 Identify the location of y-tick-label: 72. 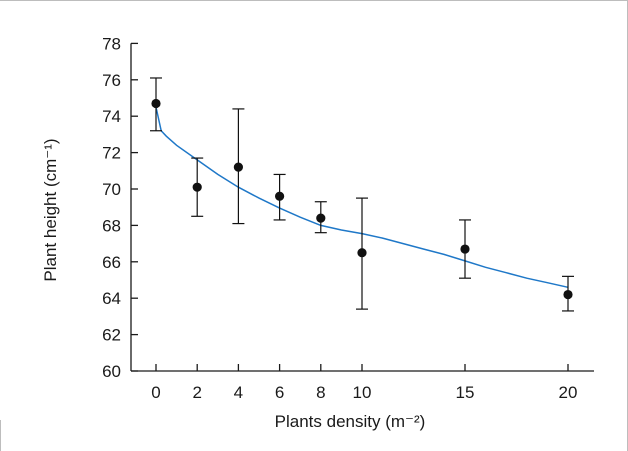
(111, 153).